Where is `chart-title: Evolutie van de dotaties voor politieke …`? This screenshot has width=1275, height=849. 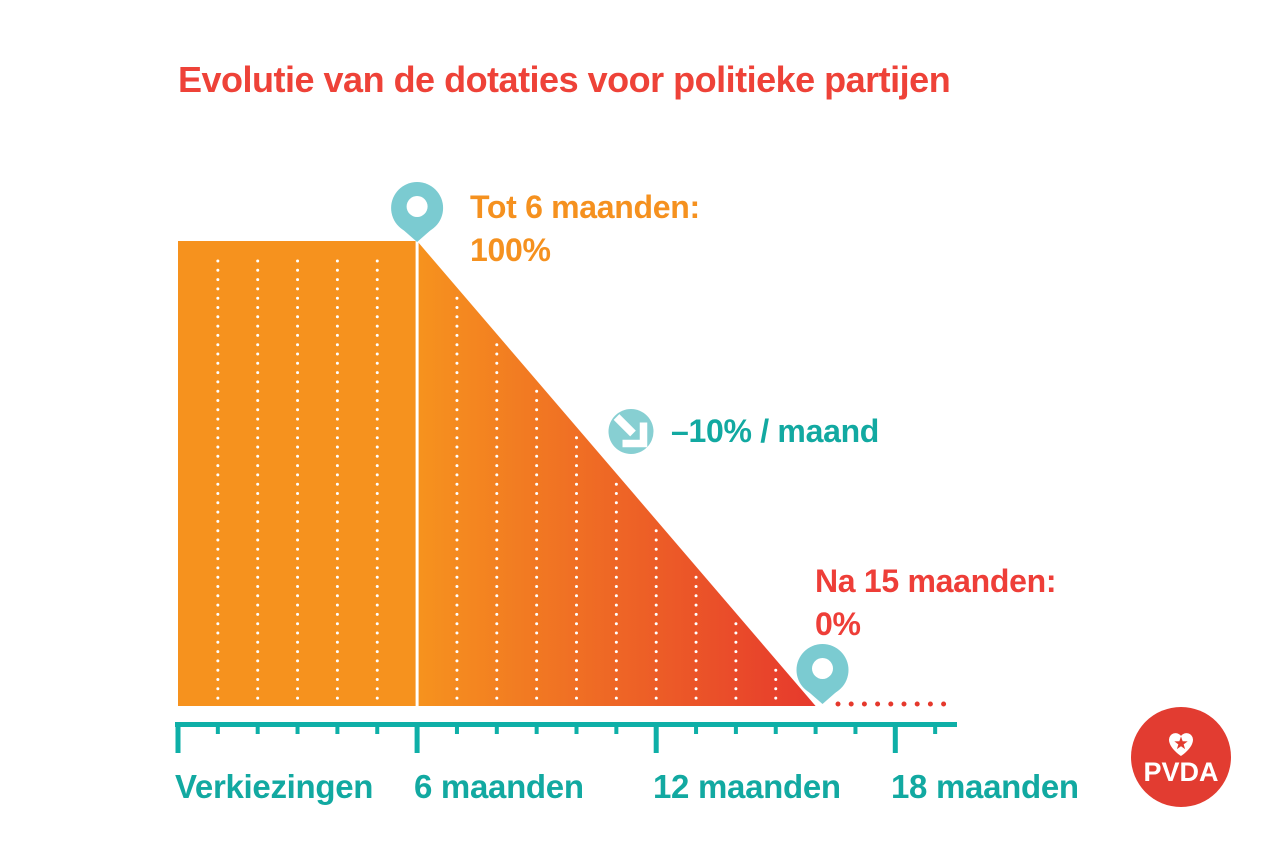 chart-title: Evolutie van de dotaties voor politieke … is located at coordinates (564, 79).